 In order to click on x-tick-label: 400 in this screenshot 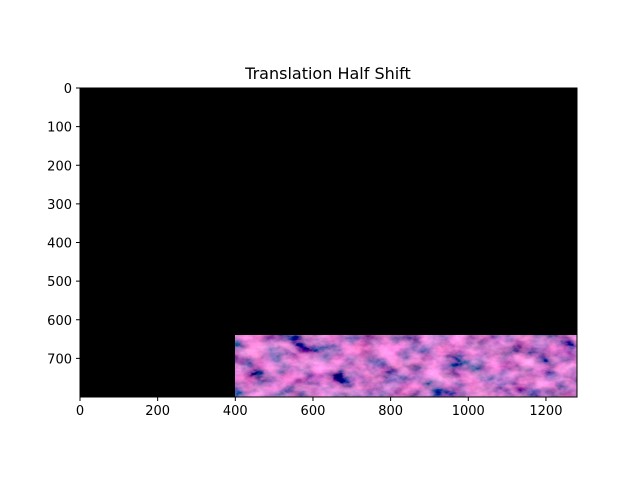, I will do `click(235, 411)`.